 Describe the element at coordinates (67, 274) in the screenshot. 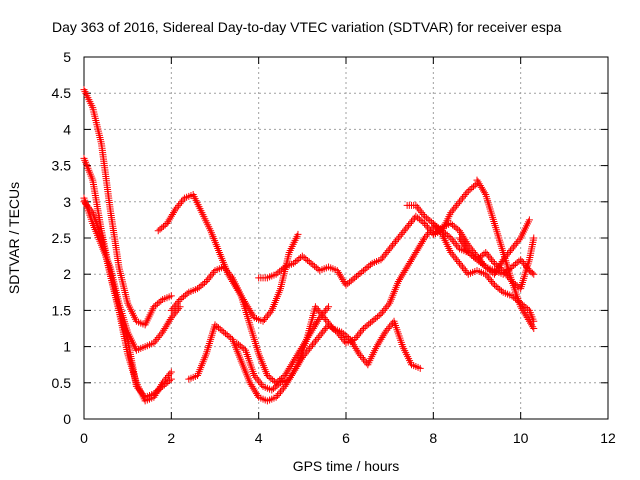

I see `y-tick-label: 2` at that location.